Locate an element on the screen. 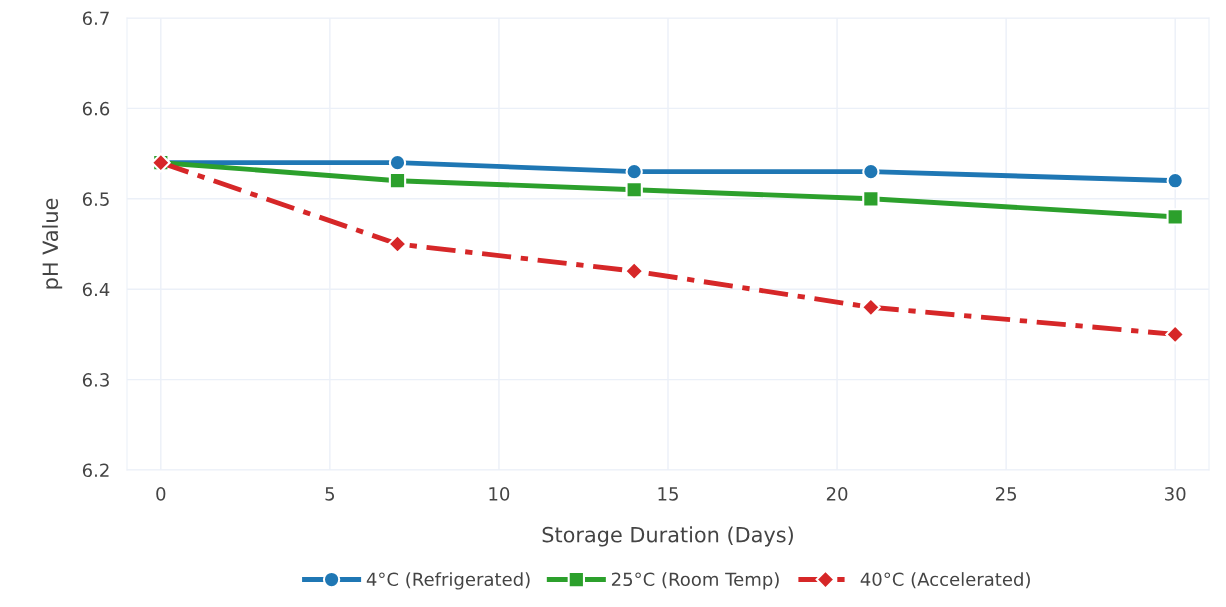  x-axis-title: Storage Duration (Days) is located at coordinates (667, 536).